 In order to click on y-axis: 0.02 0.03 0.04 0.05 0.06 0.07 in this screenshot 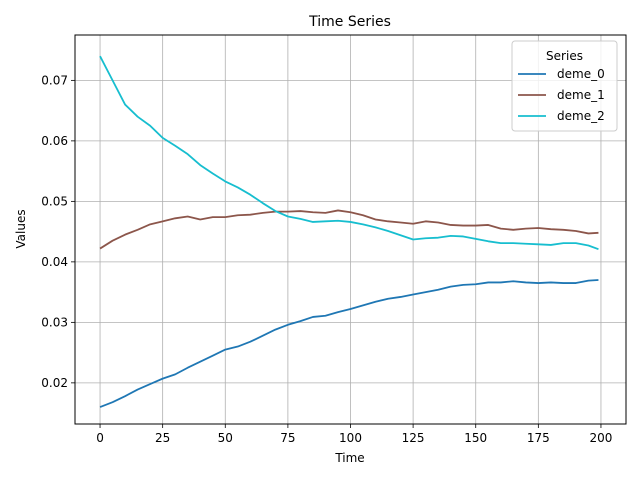, I will do `click(58, 231)`.